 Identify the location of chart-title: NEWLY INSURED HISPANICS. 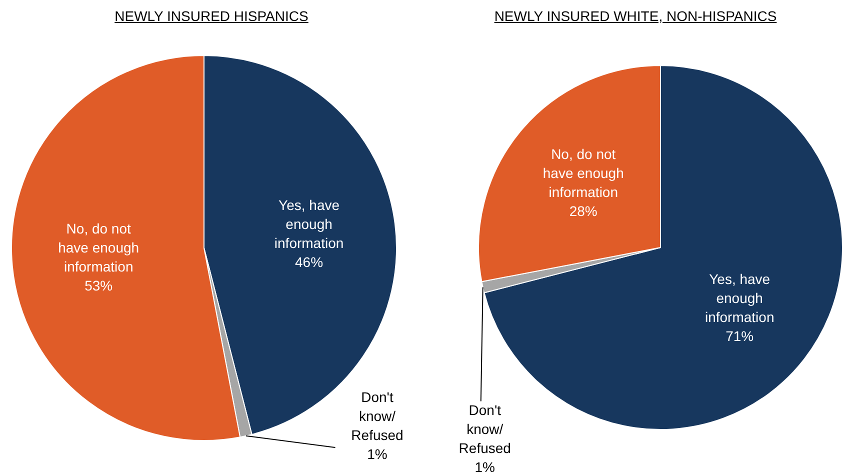
(212, 16).